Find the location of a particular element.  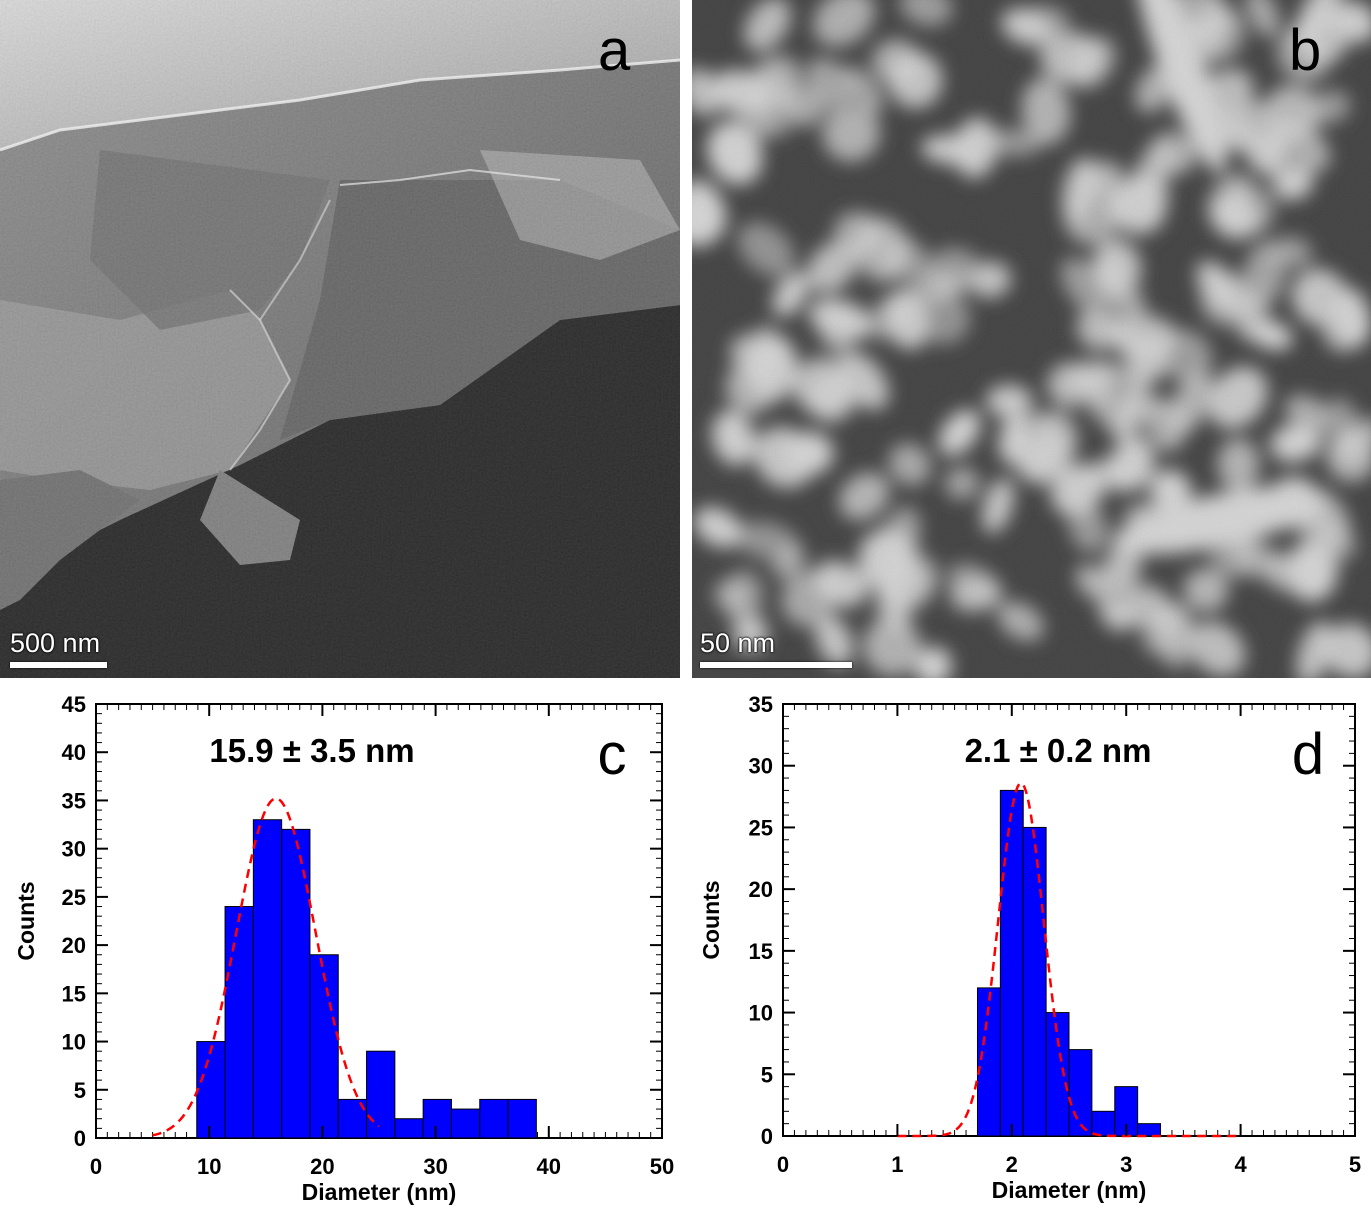

x-tick-label: 4 is located at coordinates (1240, 1164).